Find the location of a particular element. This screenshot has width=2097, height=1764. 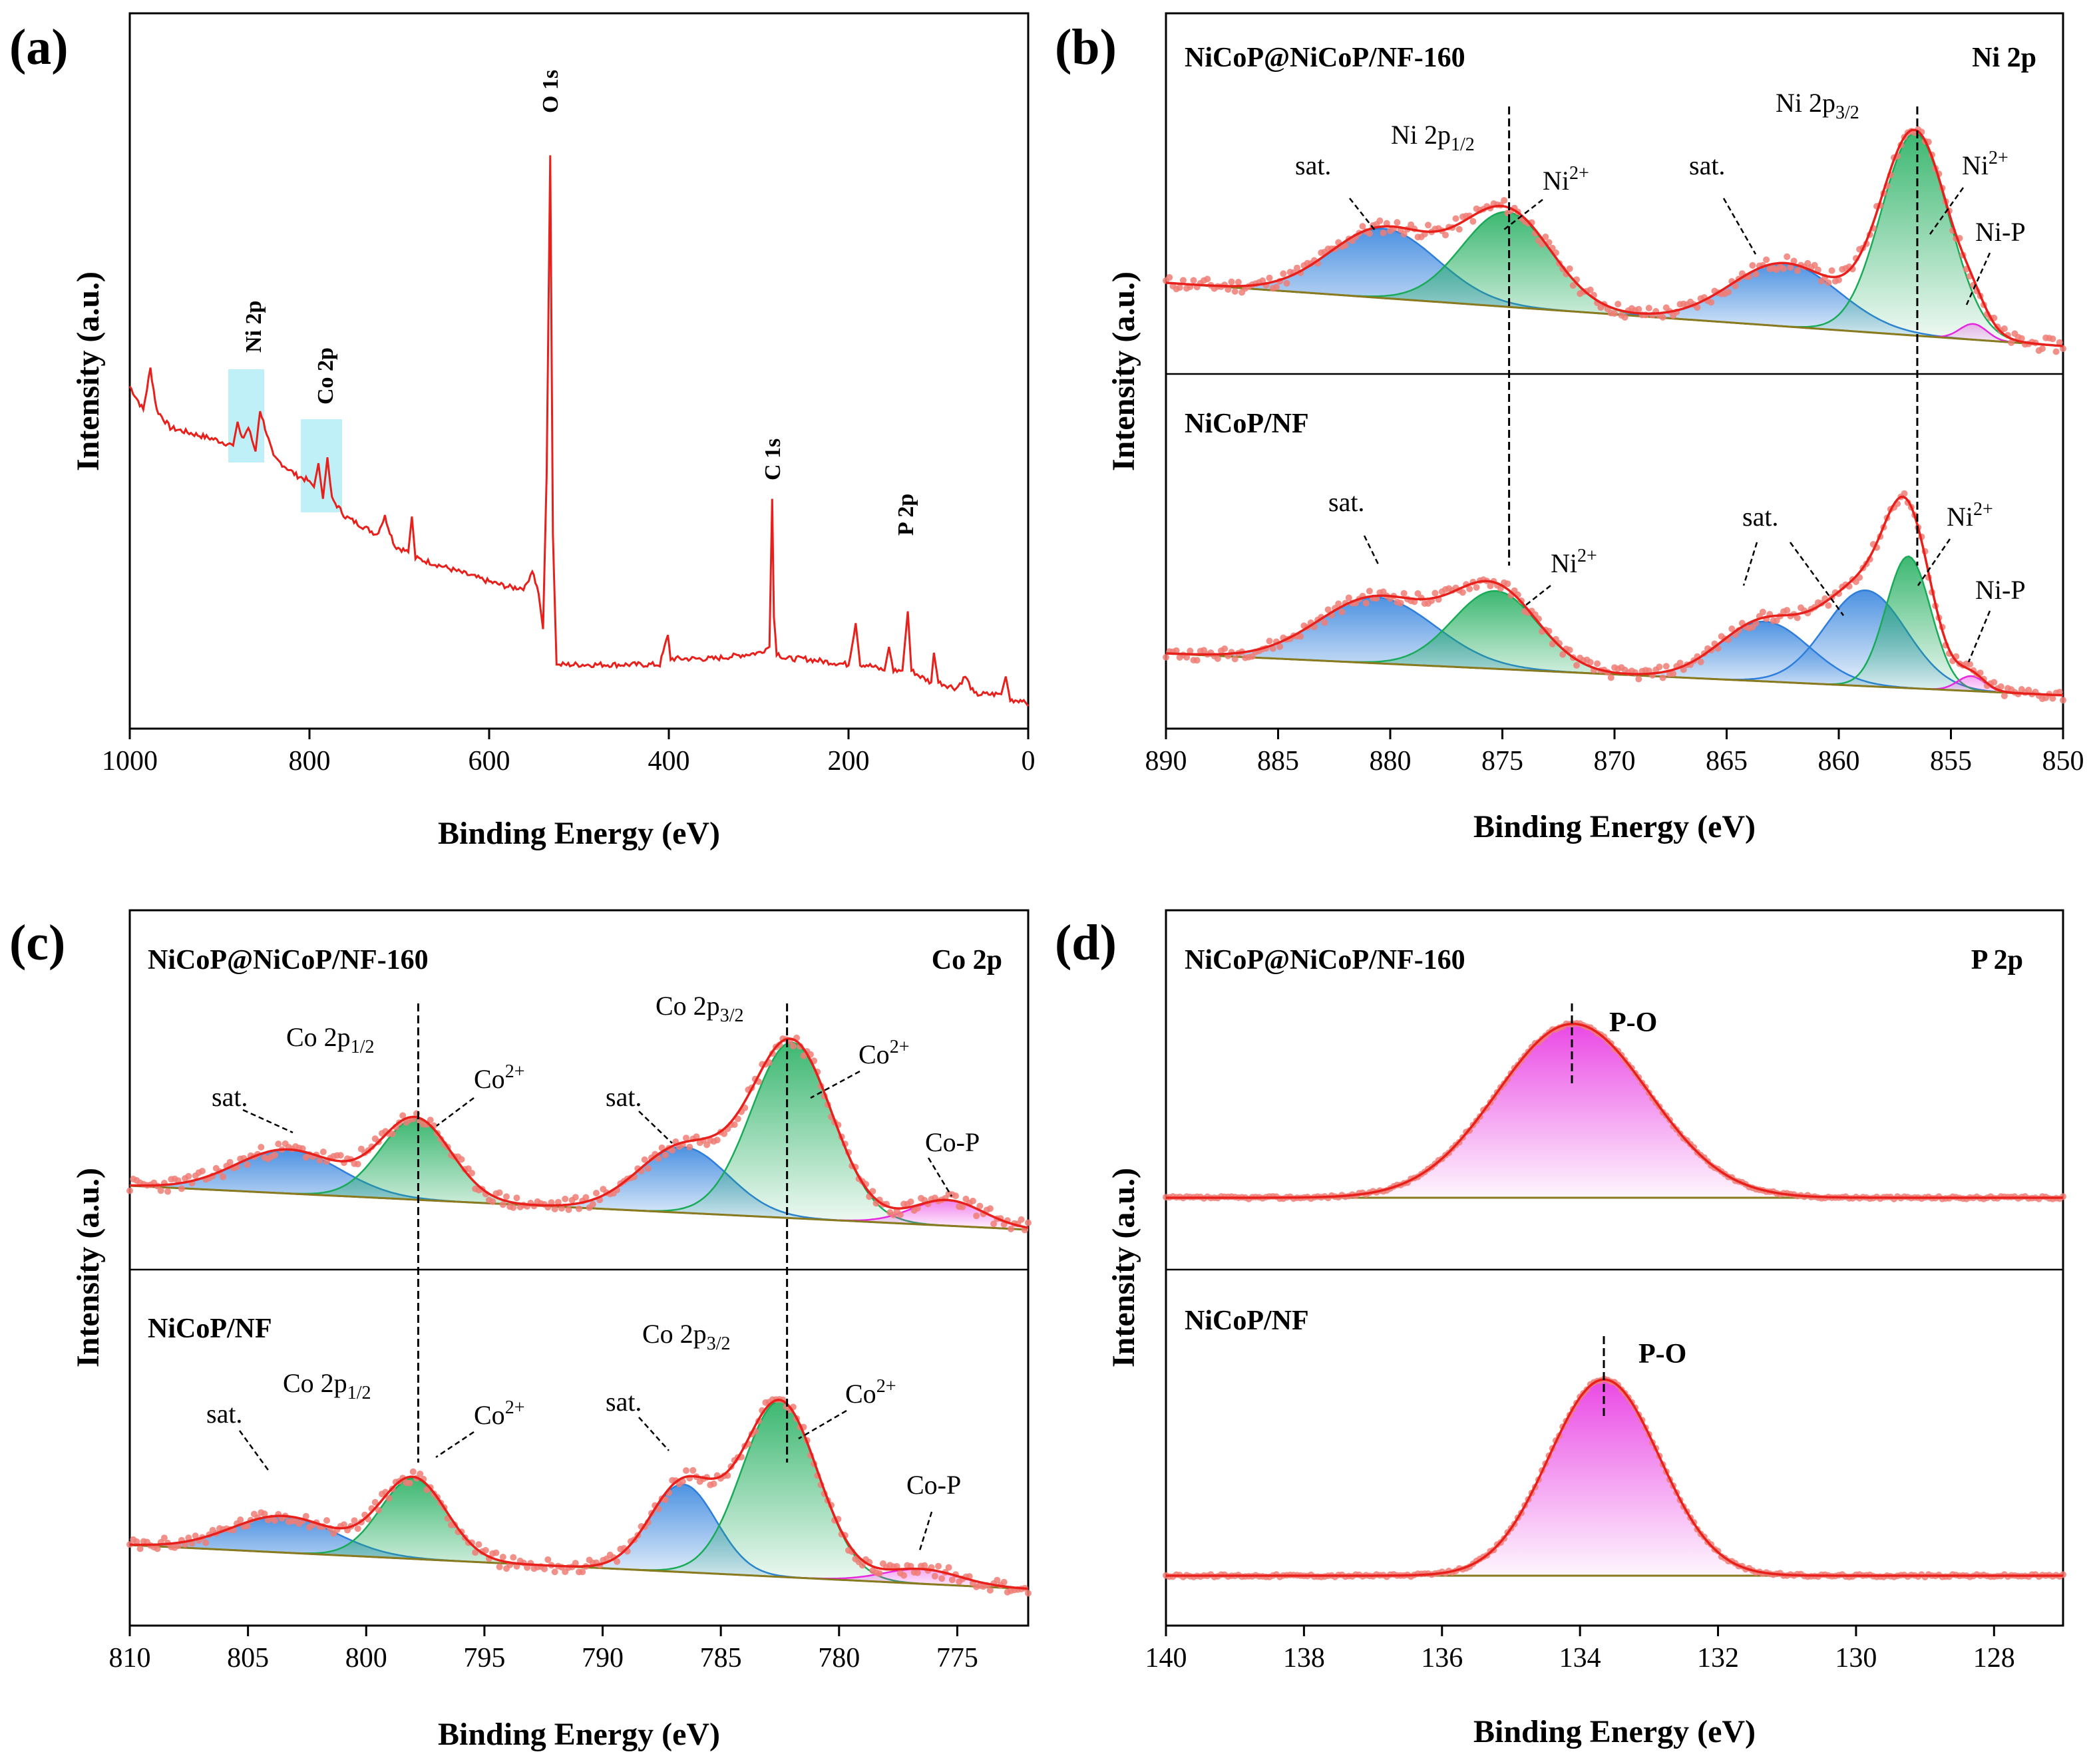

a-tick-label-400: 400 is located at coordinates (669, 761).